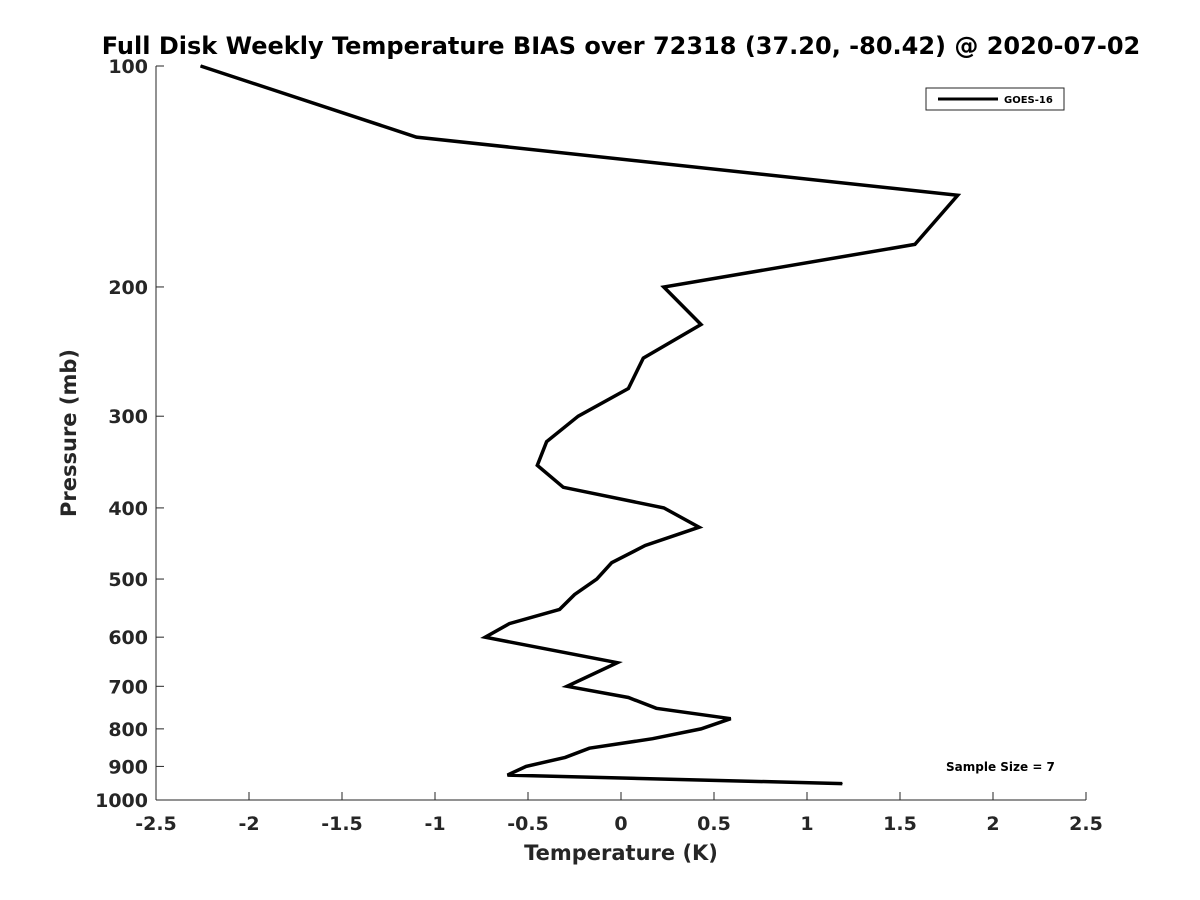 The image size is (1200, 900). I want to click on y-tick-label: 600, so click(128, 638).